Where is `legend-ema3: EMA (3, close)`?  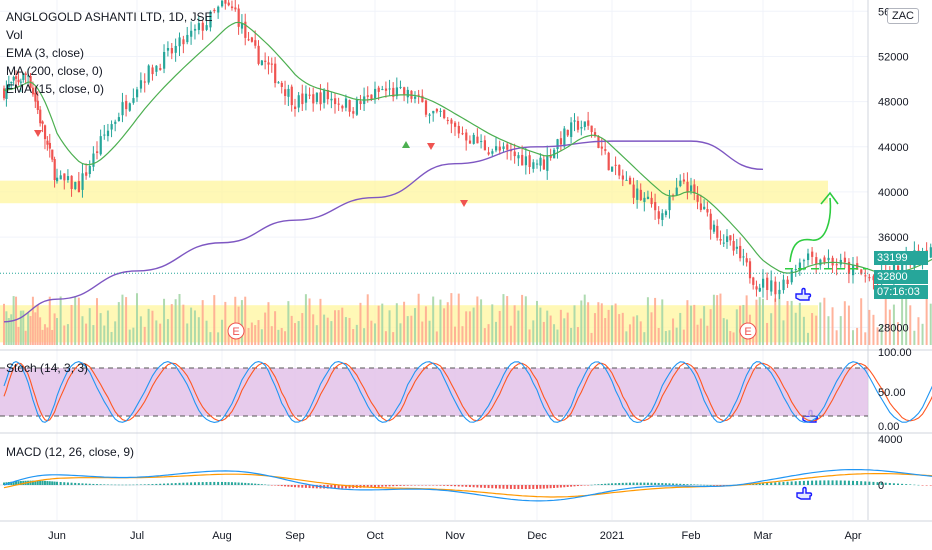
legend-ema3: EMA (3, close) is located at coordinates (45, 53).